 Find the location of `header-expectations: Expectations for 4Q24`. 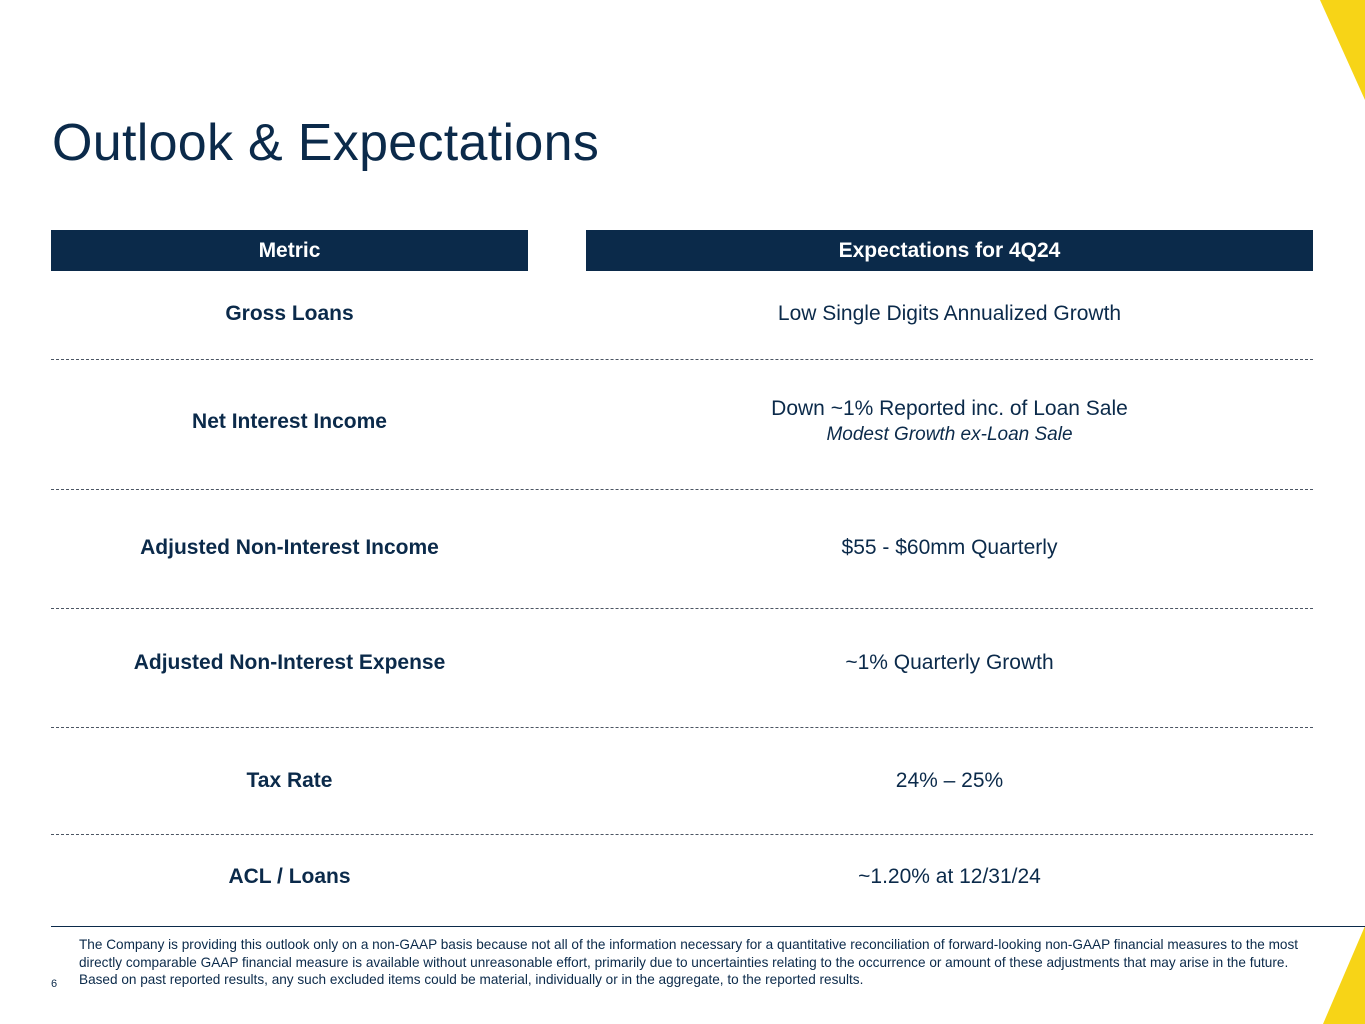

header-expectations: Expectations for 4Q24 is located at coordinates (949, 250).